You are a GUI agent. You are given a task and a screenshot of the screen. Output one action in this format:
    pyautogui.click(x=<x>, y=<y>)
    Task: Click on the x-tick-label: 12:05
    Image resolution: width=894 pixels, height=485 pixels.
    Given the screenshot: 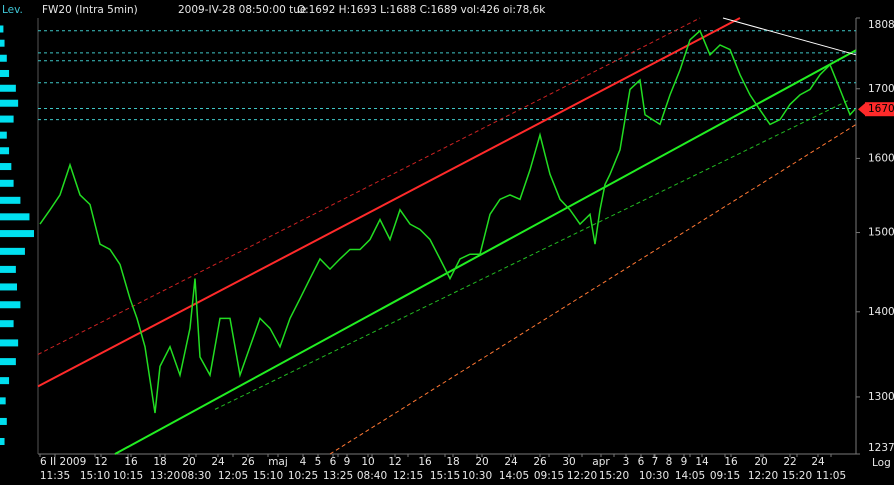 What is the action you would take?
    pyautogui.click(x=233, y=476)
    